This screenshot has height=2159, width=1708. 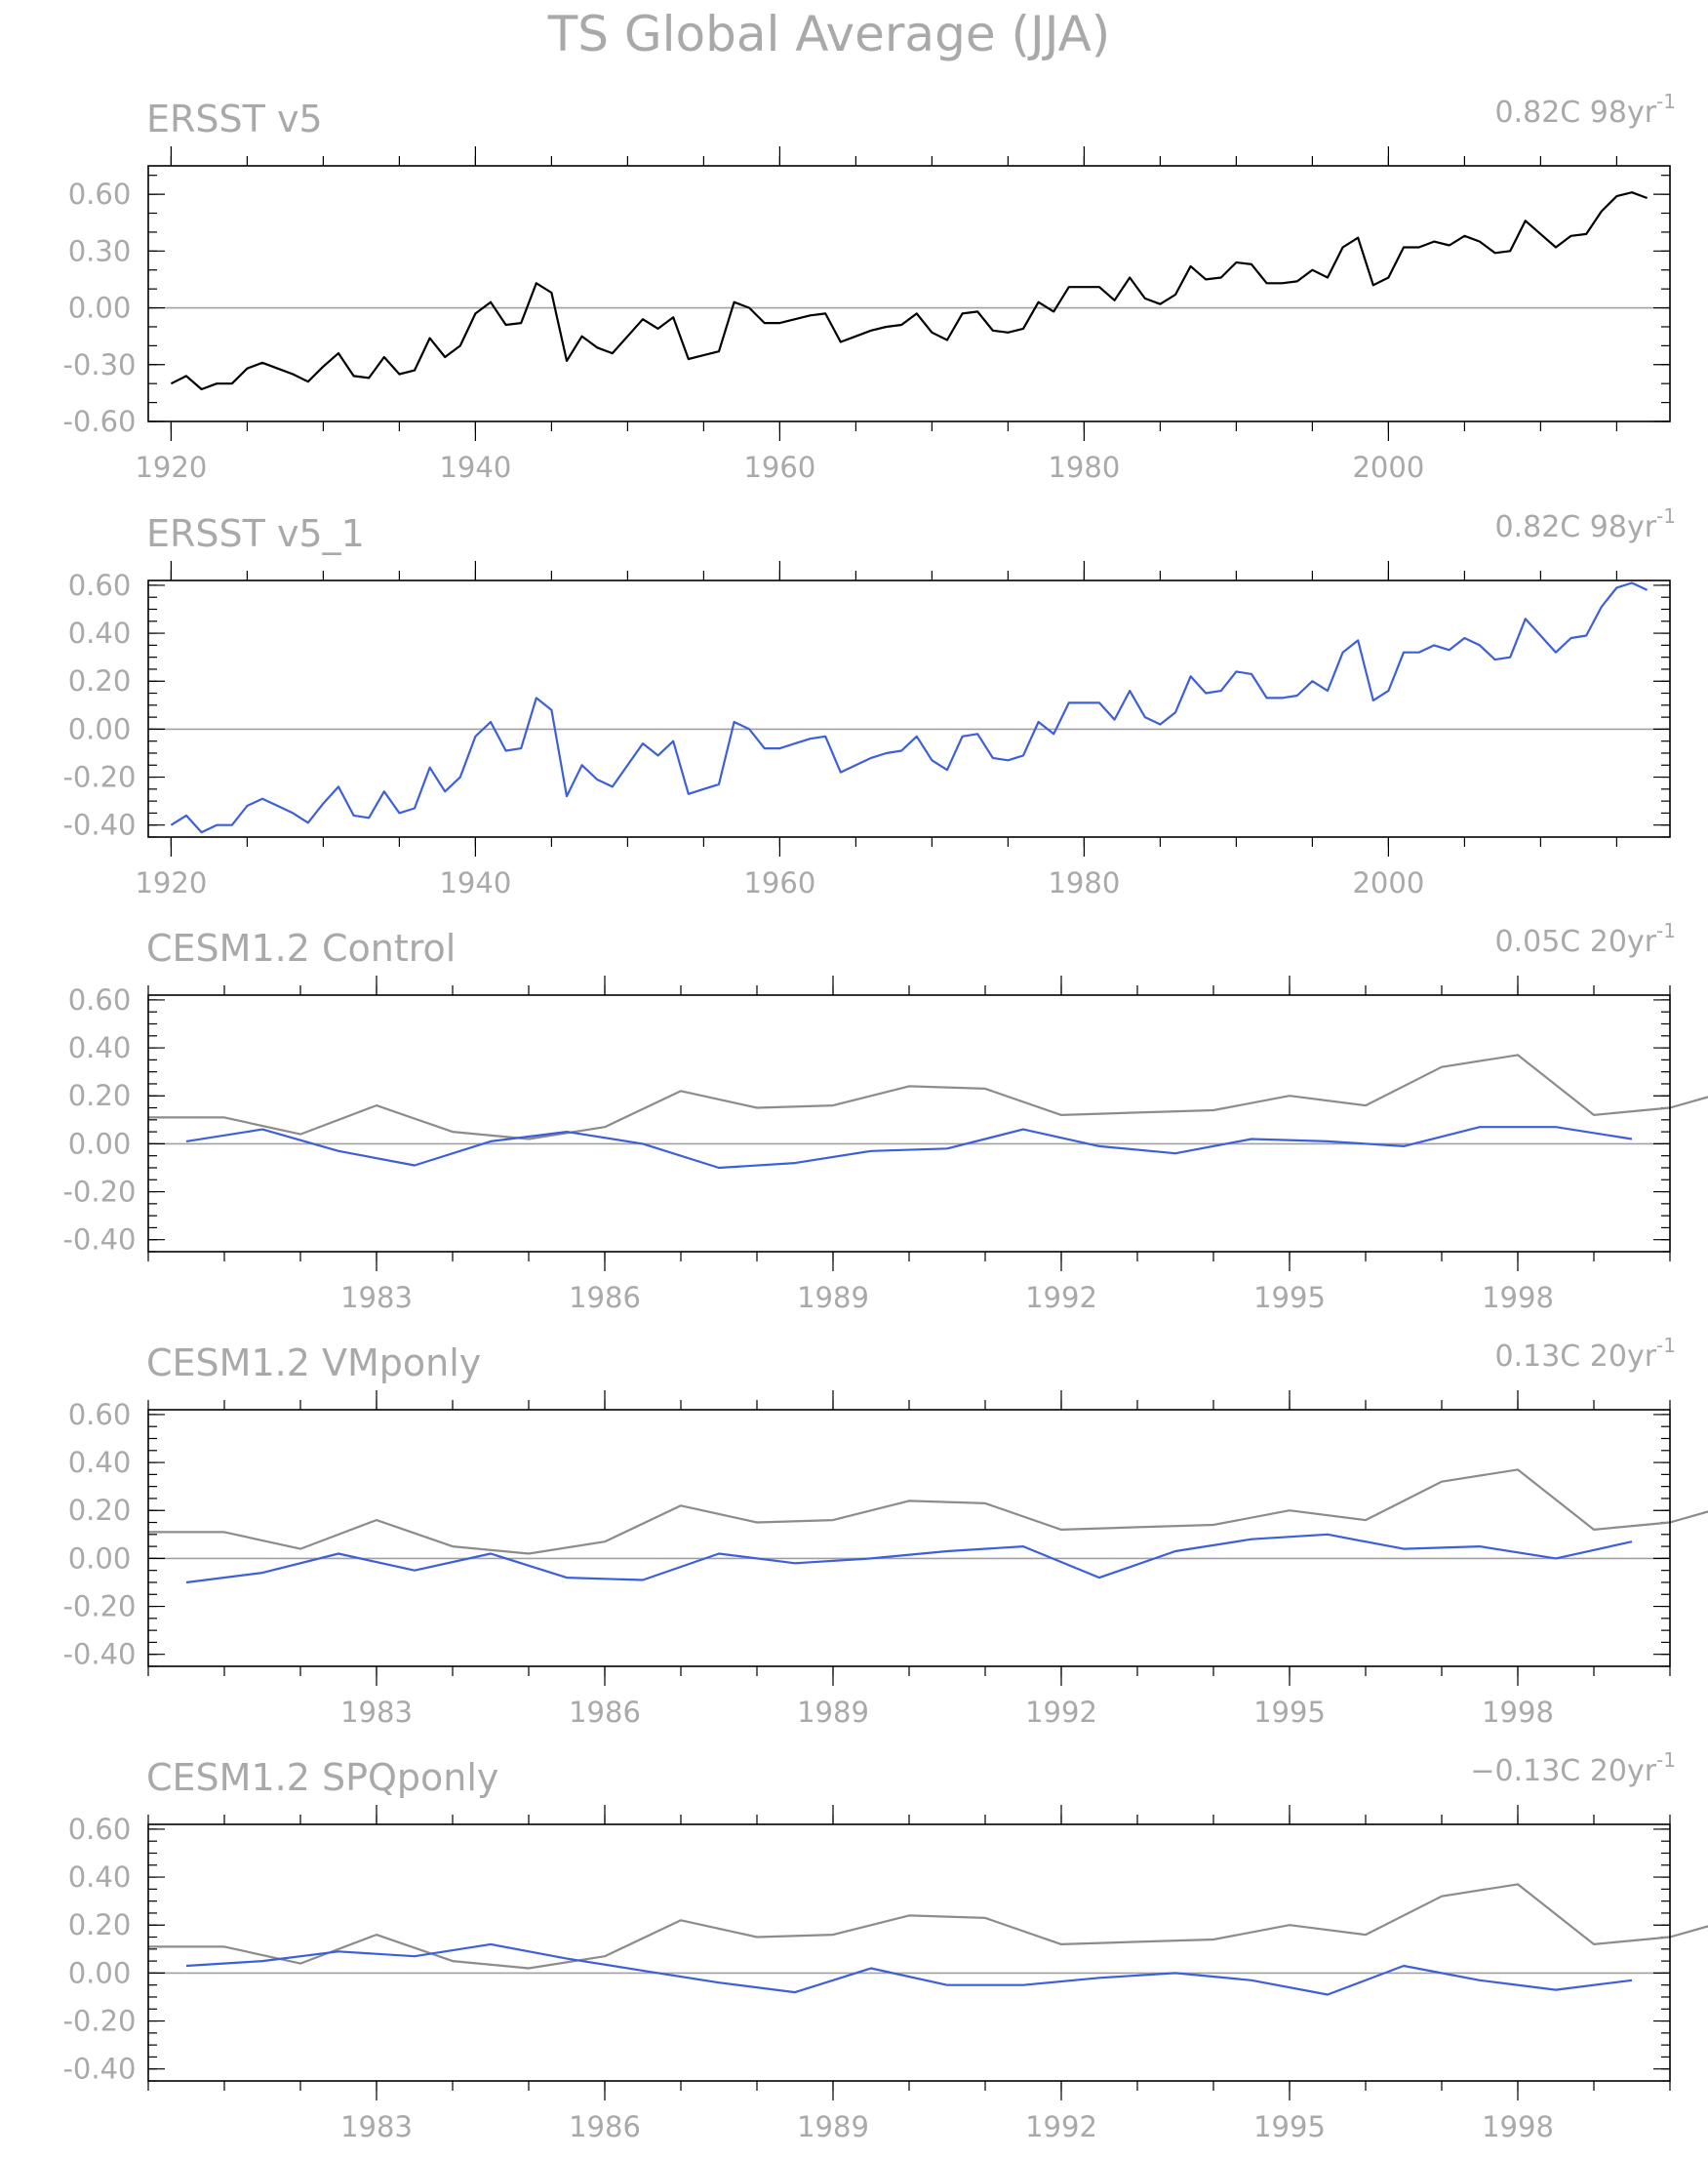 What do you see at coordinates (255, 533) in the screenshot?
I see `panel-title: ERSST v5_1` at bounding box center [255, 533].